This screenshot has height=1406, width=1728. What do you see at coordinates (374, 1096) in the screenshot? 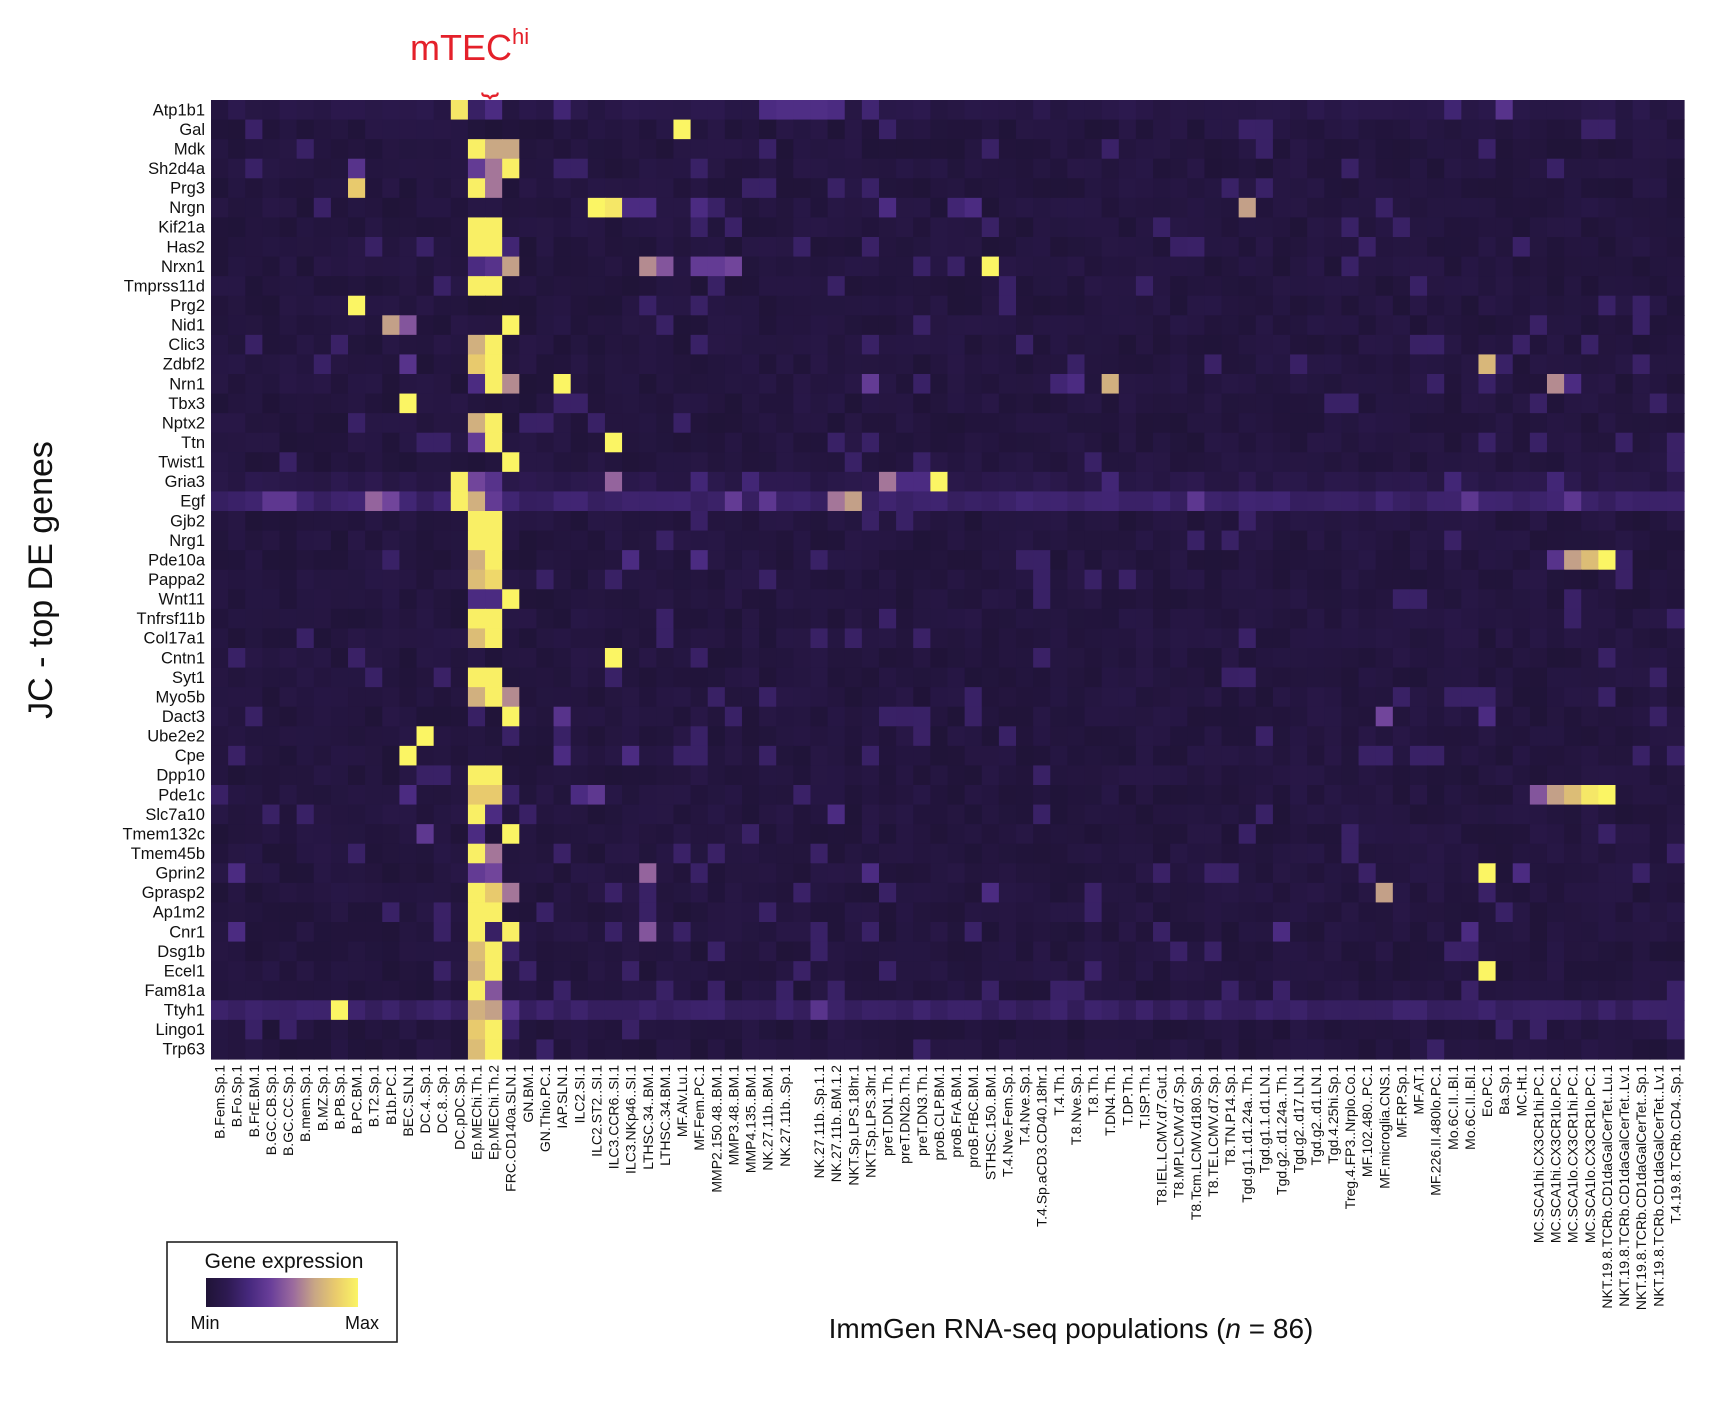
I see `population-label: B.T2.Sp.1` at bounding box center [374, 1096].